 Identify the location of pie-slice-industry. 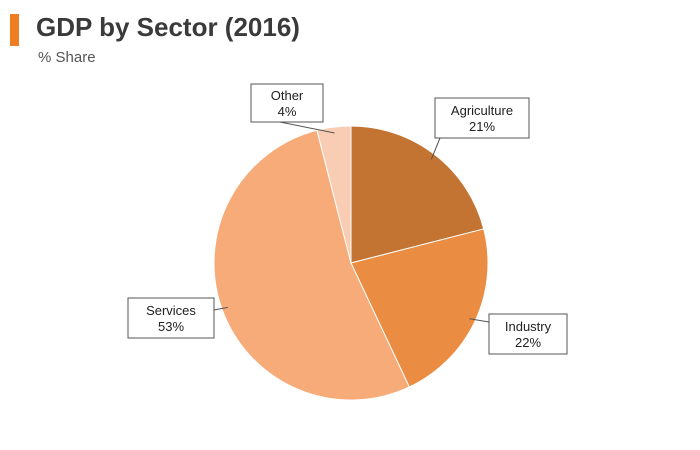
(419, 308).